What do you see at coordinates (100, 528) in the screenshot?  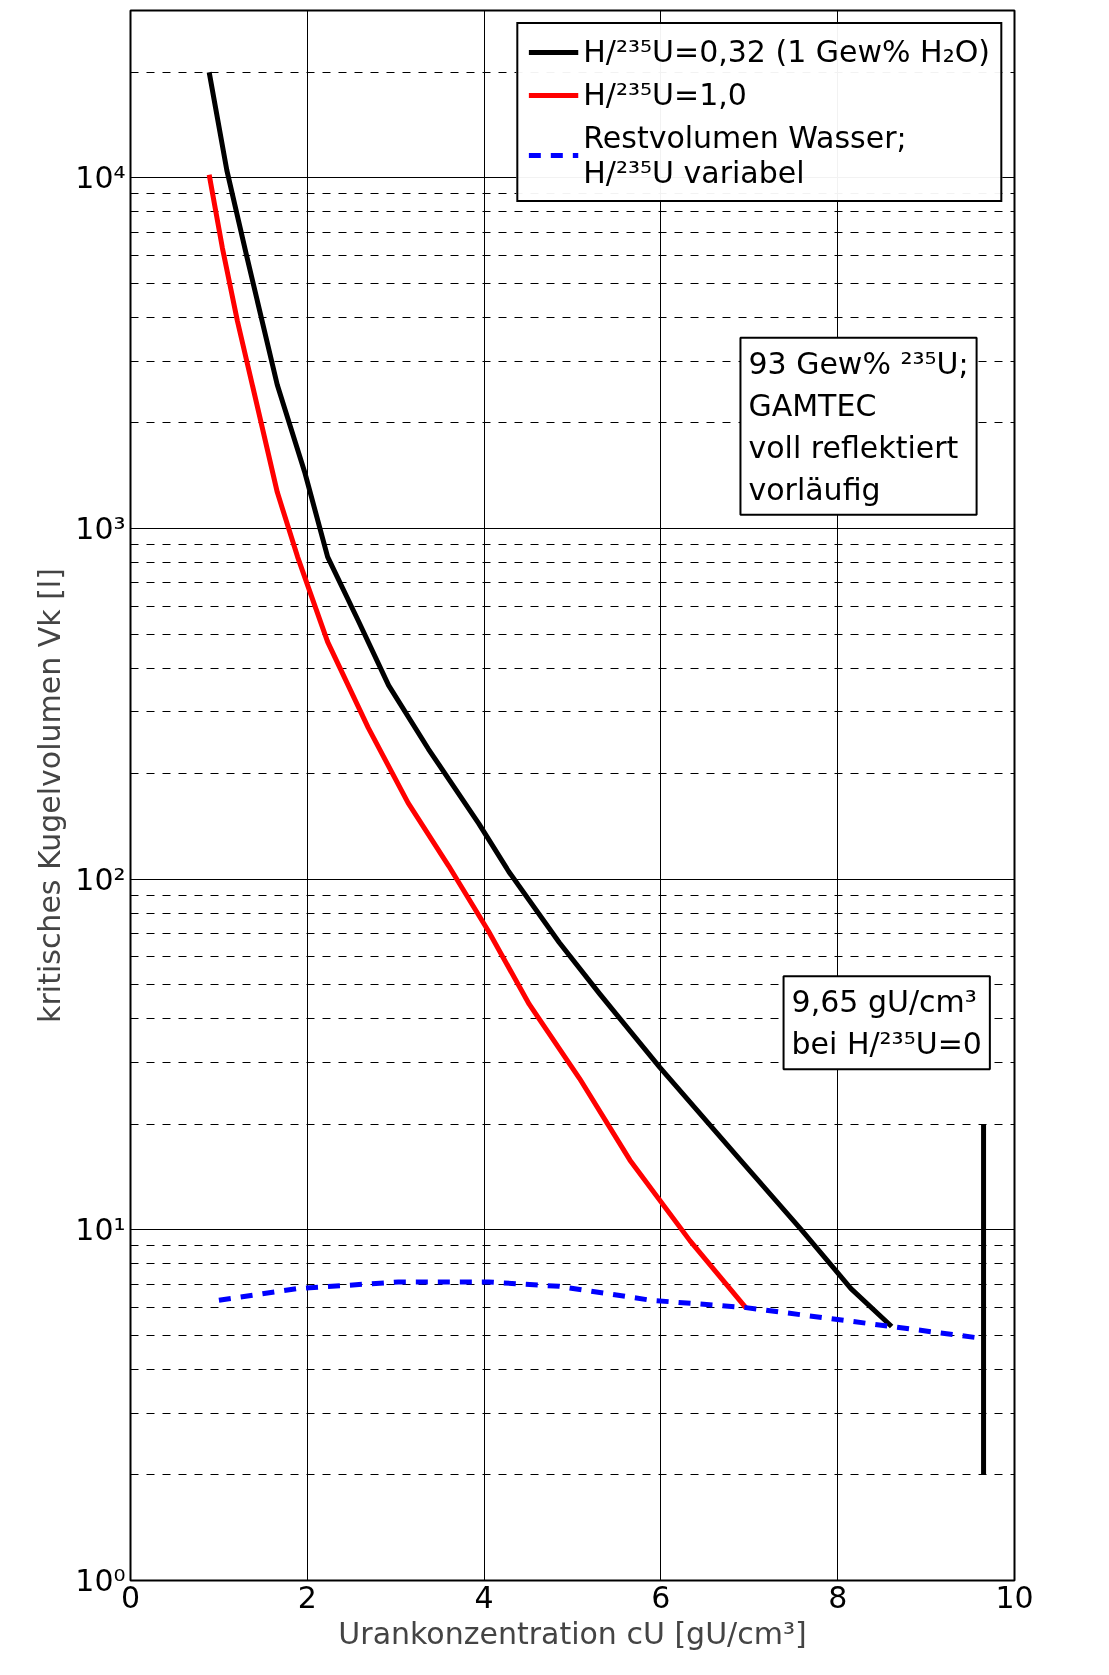 I see `y-tick-label: 10³` at bounding box center [100, 528].